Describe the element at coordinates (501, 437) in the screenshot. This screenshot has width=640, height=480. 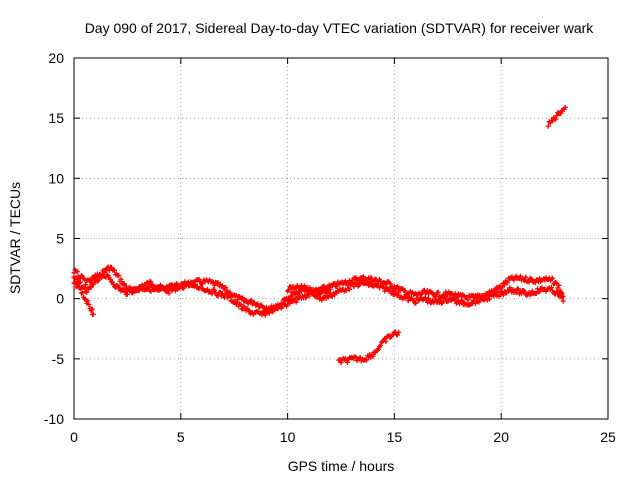
I see `x-tick-label: 20` at that location.